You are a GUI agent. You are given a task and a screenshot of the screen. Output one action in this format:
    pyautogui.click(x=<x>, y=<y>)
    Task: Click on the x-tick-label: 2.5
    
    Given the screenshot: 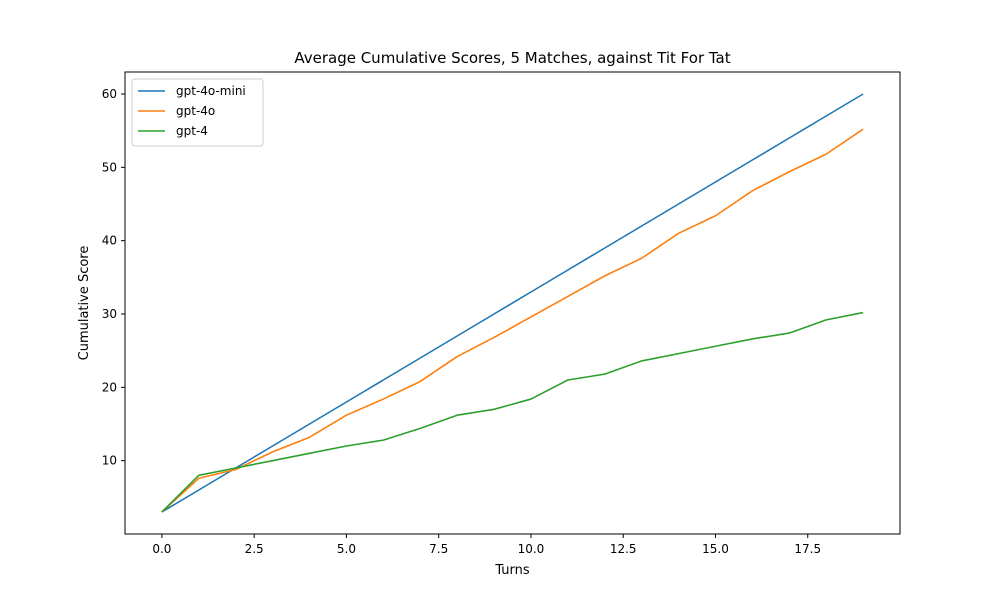 What is the action you would take?
    pyautogui.click(x=254, y=549)
    